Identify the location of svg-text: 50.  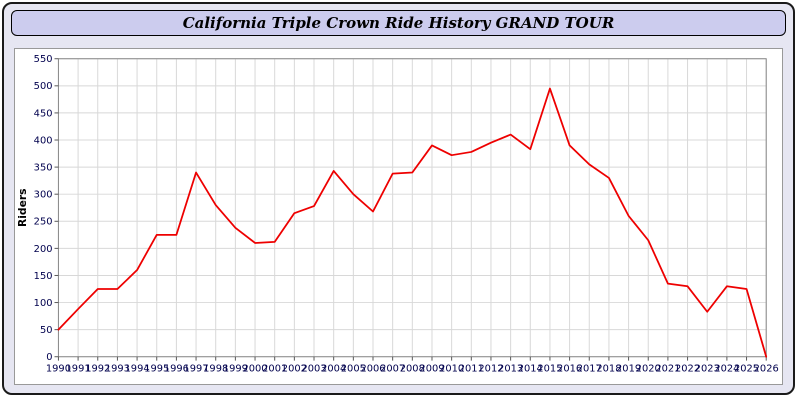
(46, 330).